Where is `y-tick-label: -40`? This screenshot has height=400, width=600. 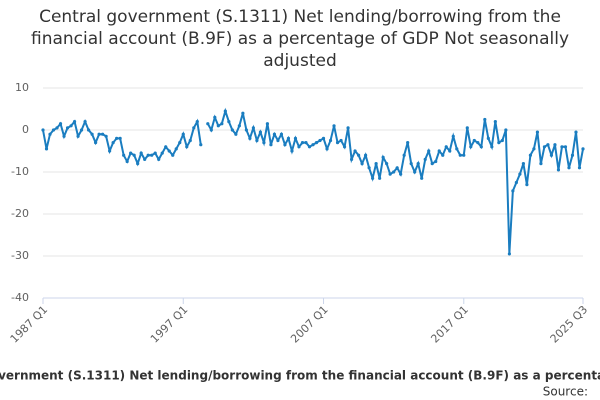 y-tick-label: -40 is located at coordinates (20, 297).